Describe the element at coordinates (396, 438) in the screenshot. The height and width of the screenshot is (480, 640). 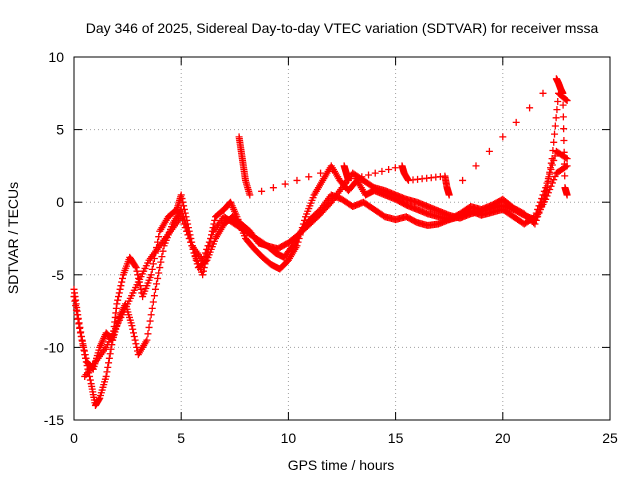
I see `x-tick-label: 15` at that location.